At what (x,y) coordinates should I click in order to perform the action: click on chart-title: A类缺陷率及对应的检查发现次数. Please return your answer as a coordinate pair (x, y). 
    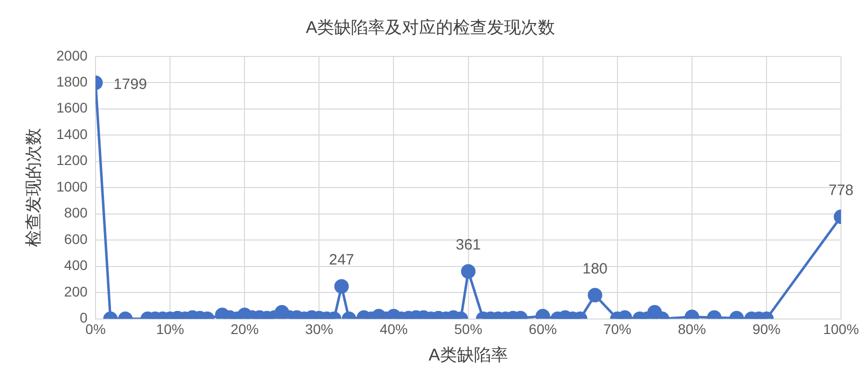
    Looking at the image, I should click on (431, 27).